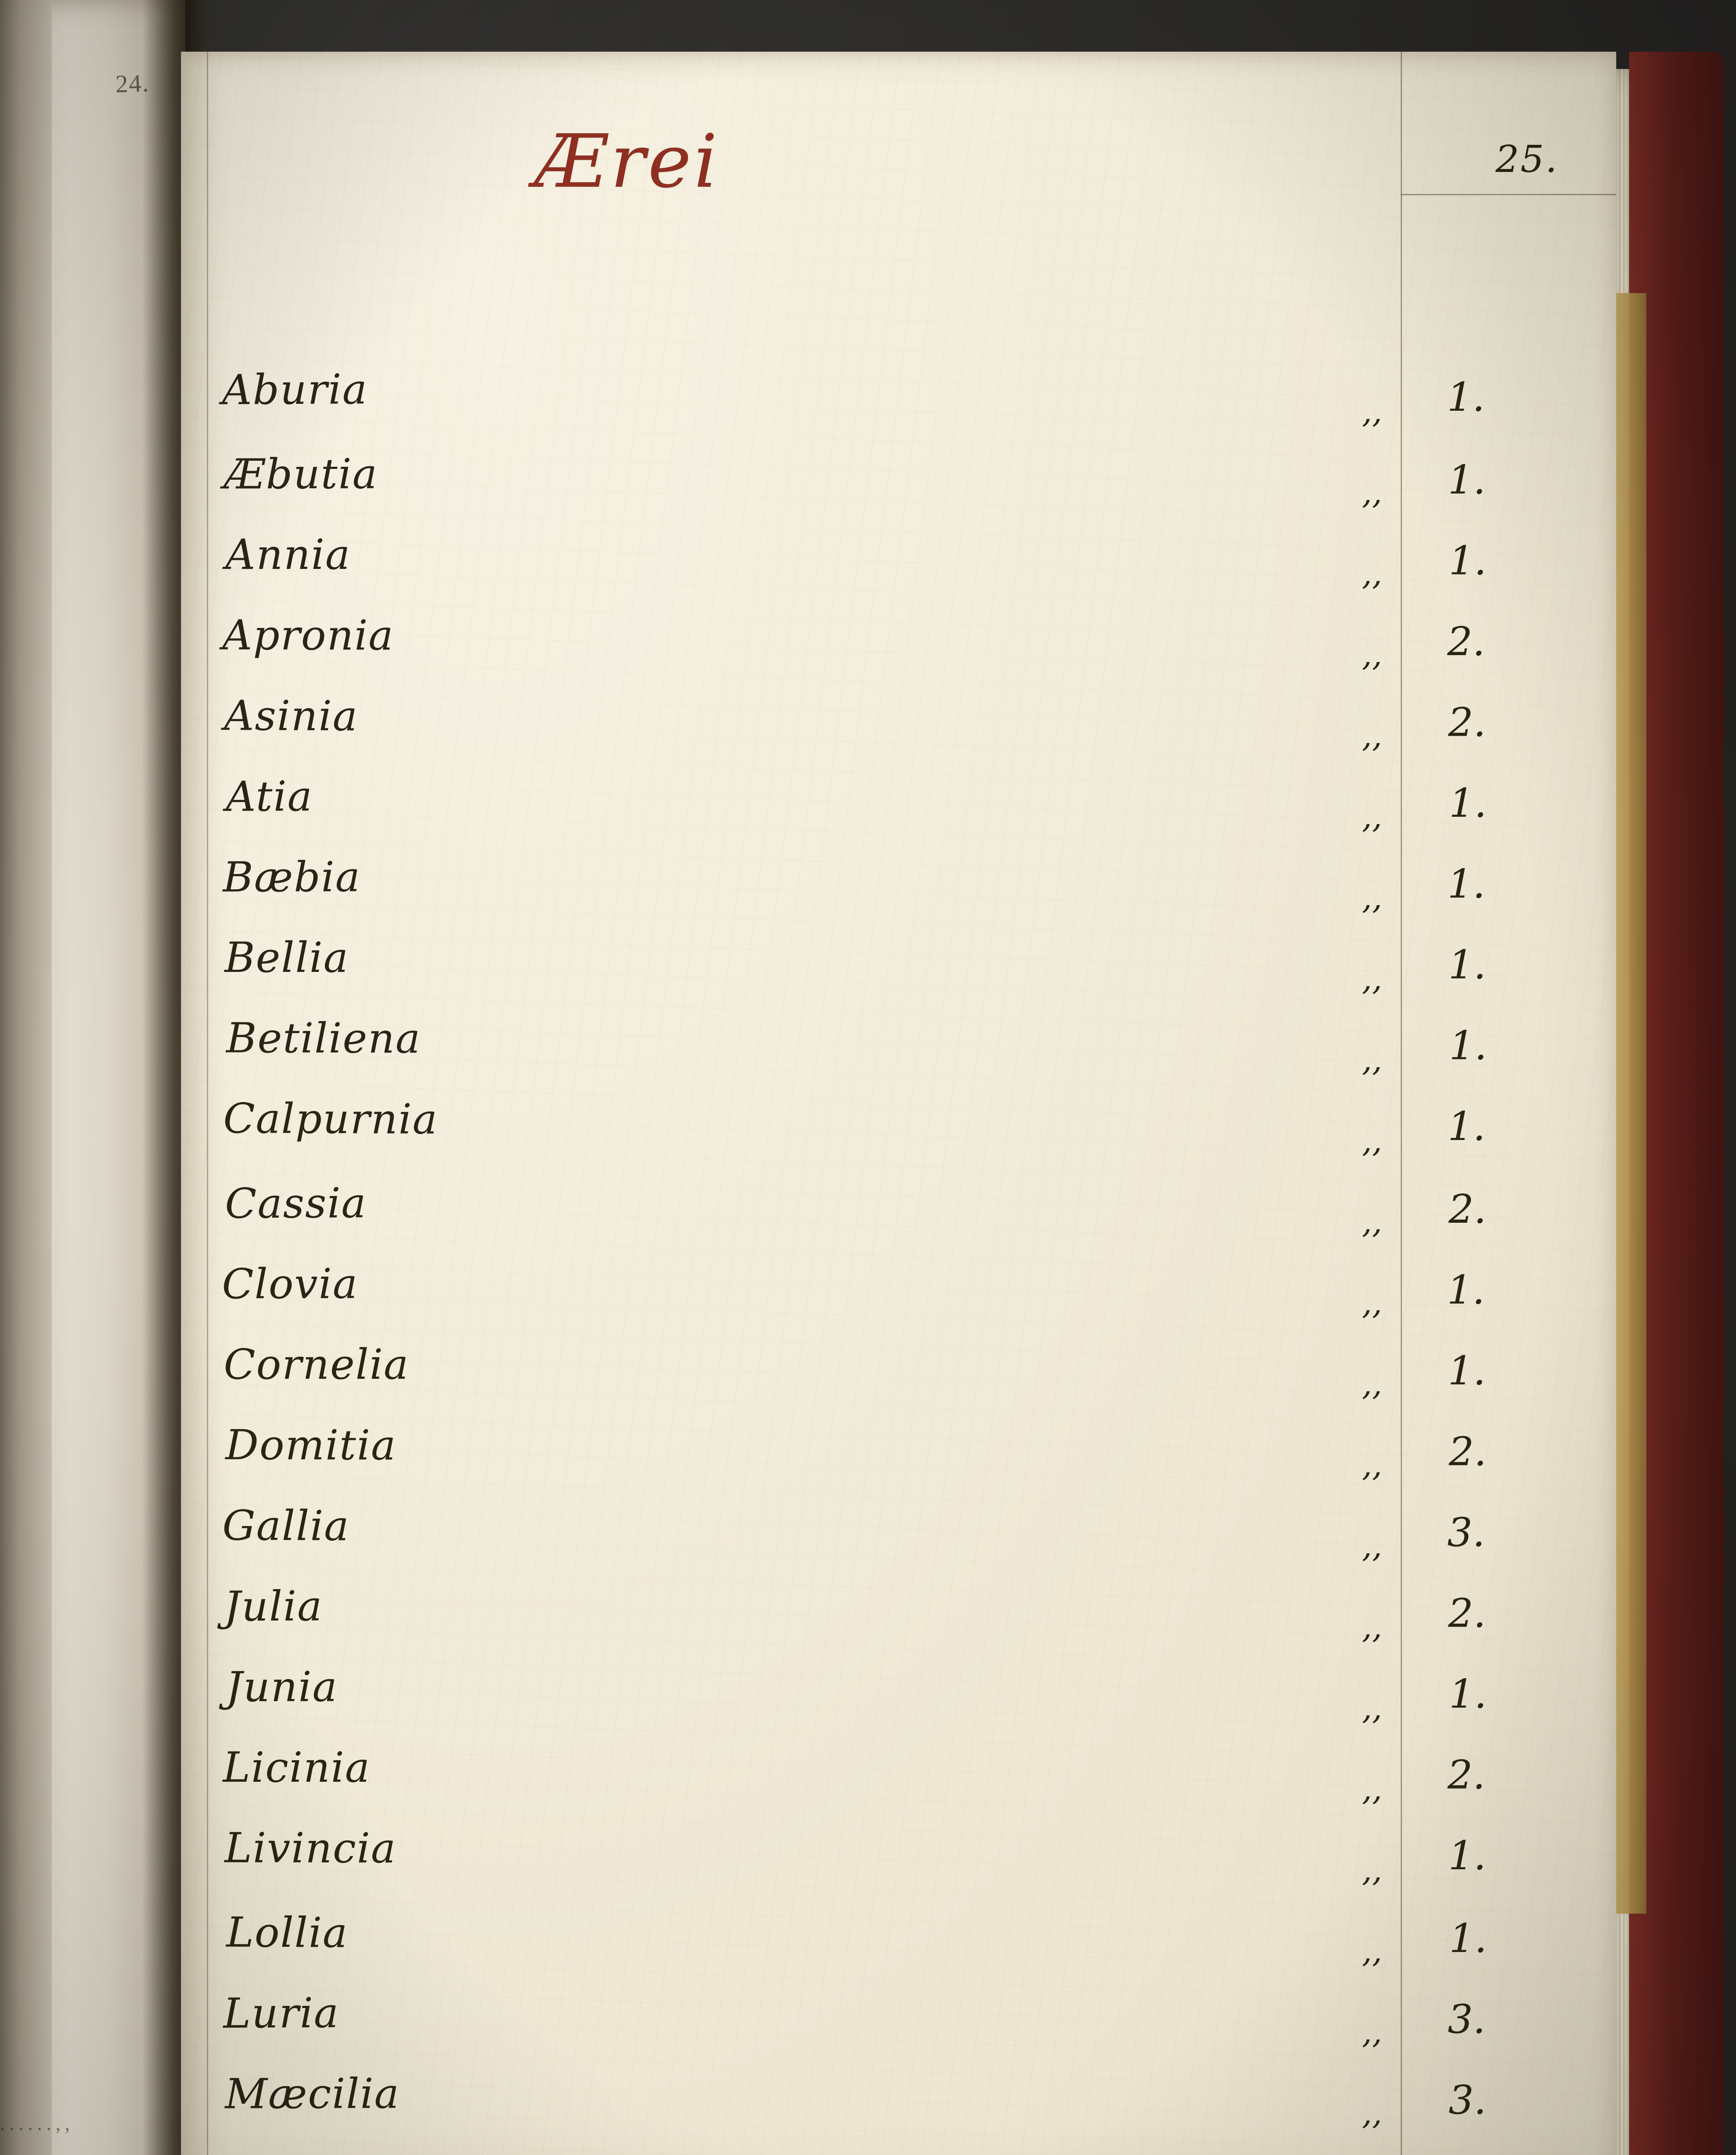  Describe the element at coordinates (308, 635) in the screenshot. I see `entry-name: Apronia` at that location.